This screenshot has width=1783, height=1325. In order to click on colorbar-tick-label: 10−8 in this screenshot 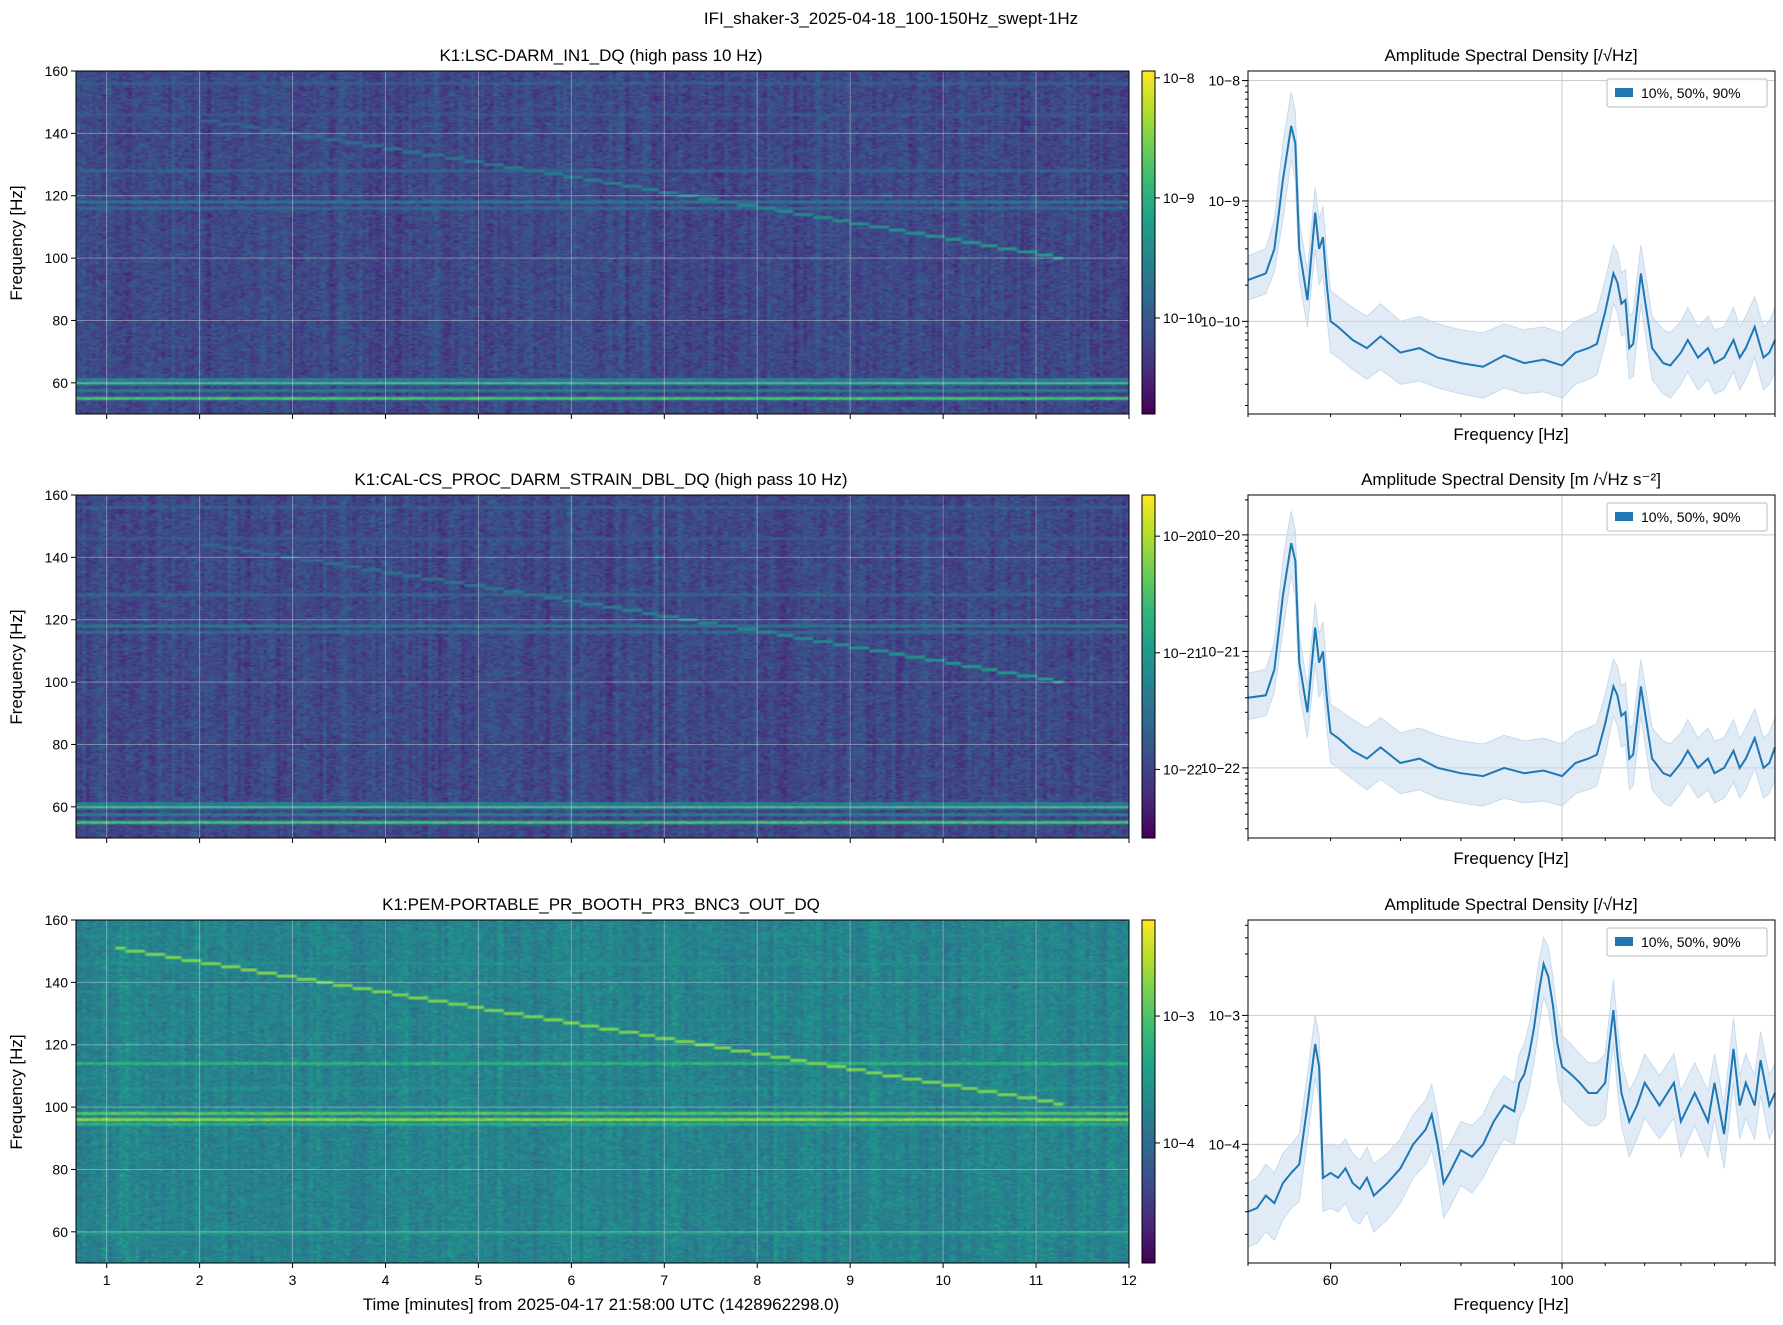, I will do `click(1179, 78)`.